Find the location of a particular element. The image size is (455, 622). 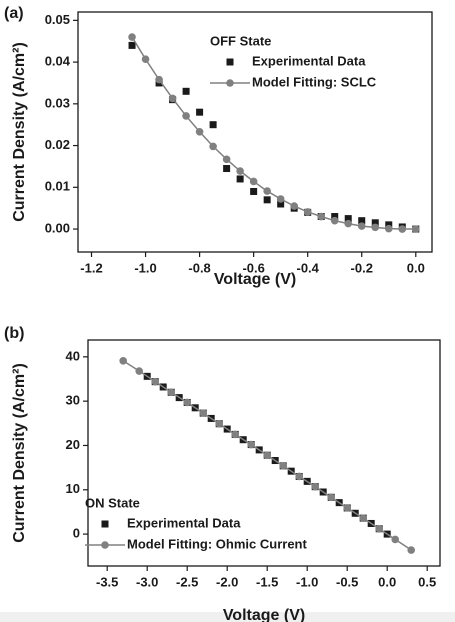

y-tick-label: 20 is located at coordinates (73, 444).